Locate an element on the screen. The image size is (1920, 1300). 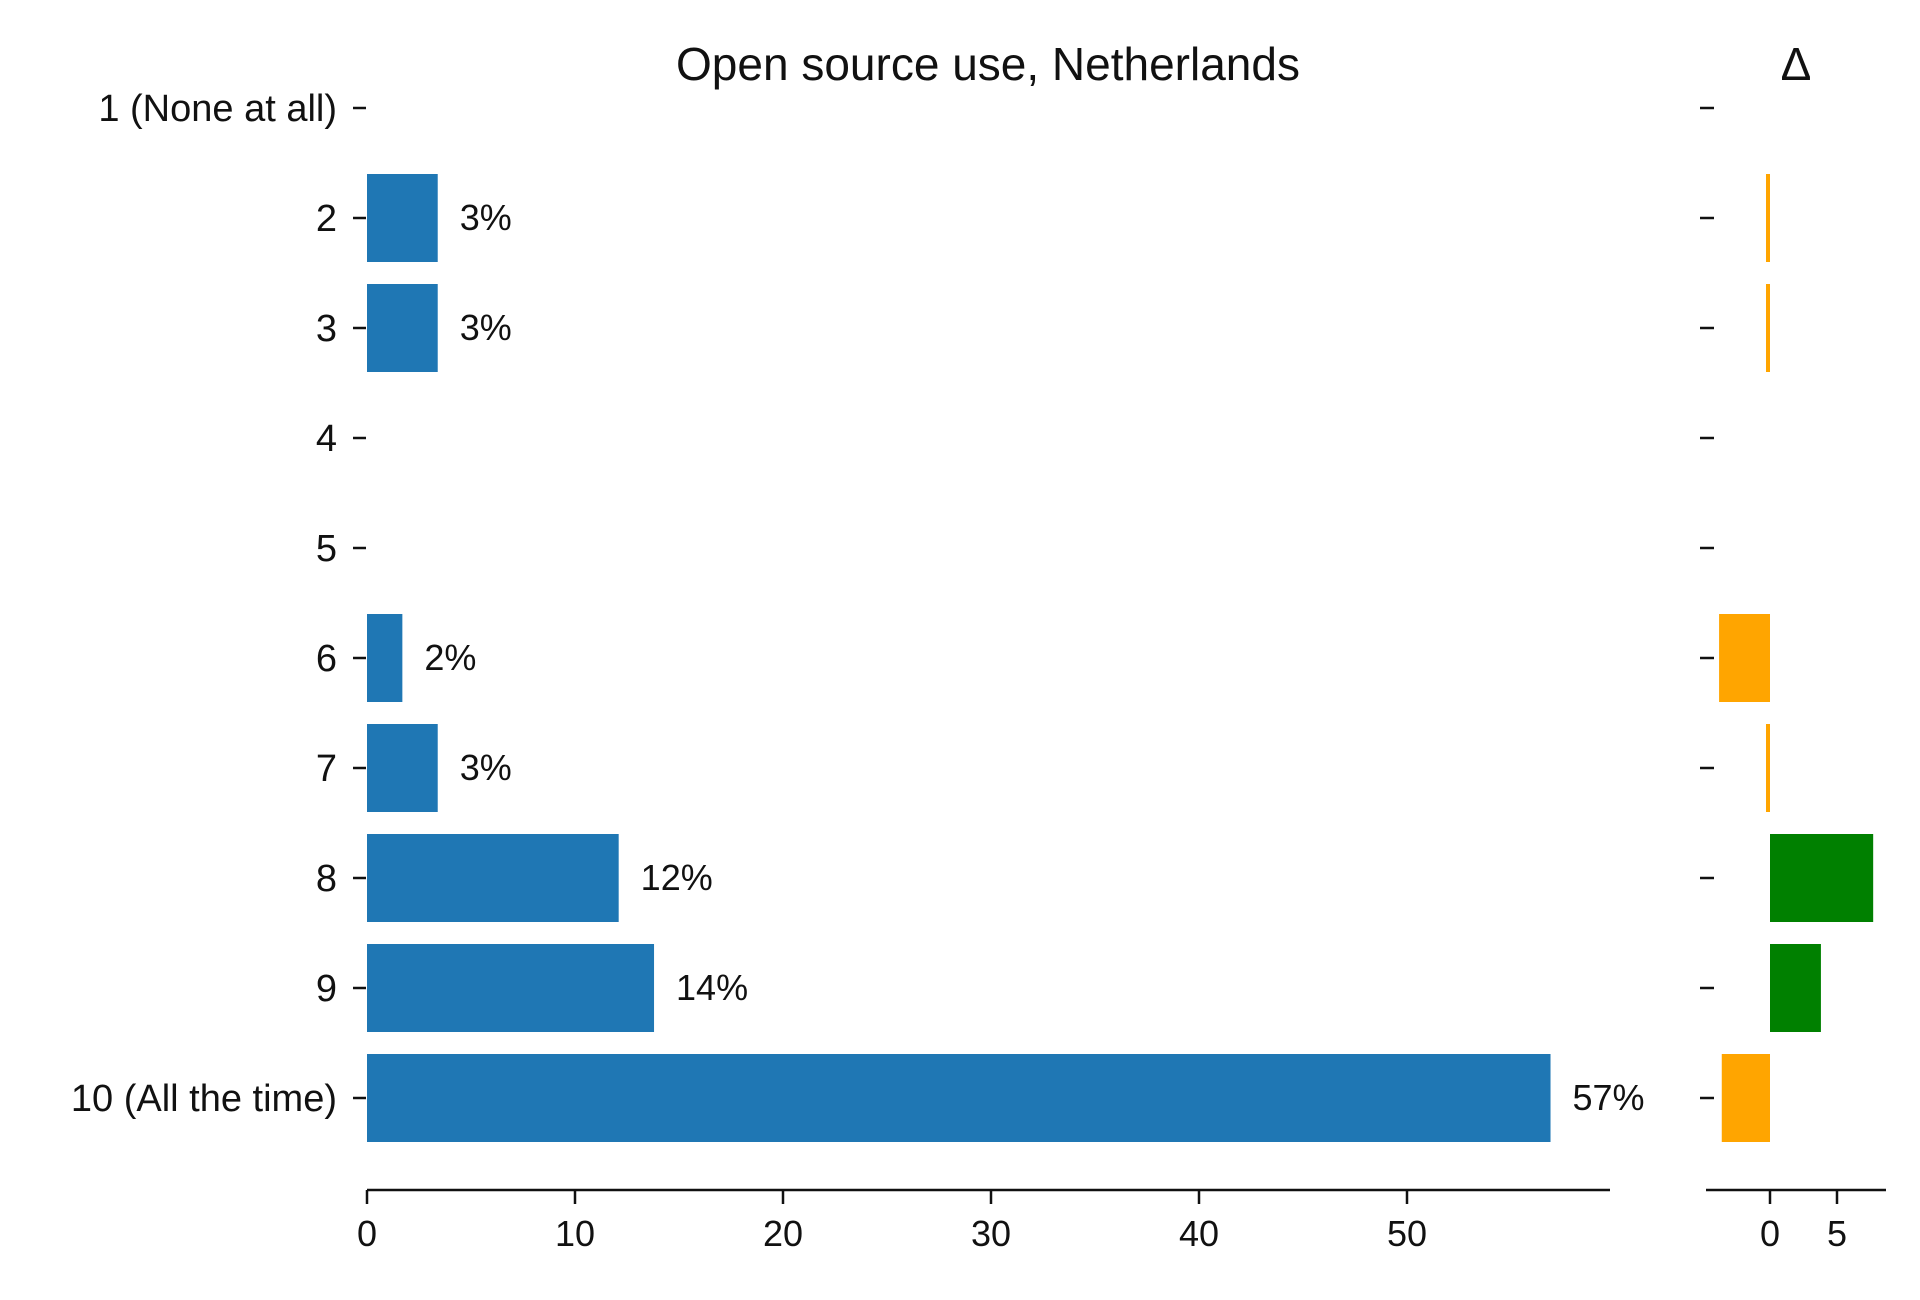
data-label: 12% is located at coordinates (677, 877).